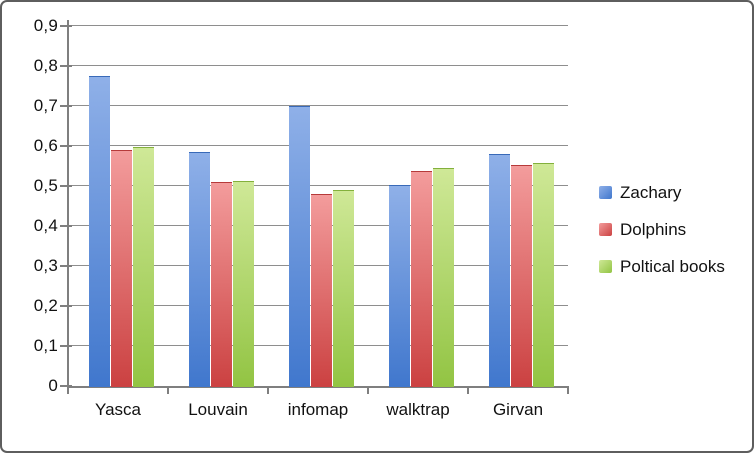  Describe the element at coordinates (605, 266) in the screenshot. I see `legend-swatch-poltical-books` at that location.